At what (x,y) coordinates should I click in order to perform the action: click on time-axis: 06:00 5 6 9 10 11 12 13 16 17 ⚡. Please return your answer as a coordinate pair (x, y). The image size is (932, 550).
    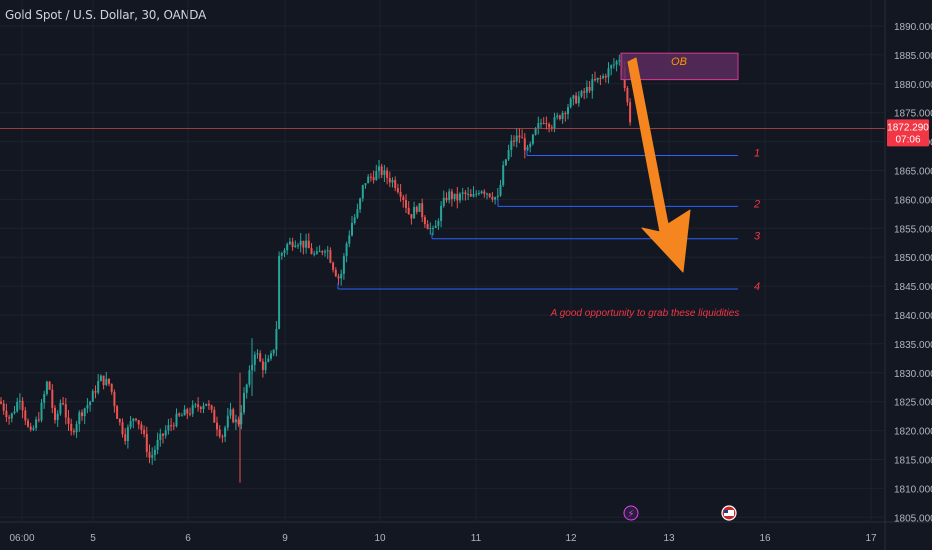
    Looking at the image, I should click on (443, 524).